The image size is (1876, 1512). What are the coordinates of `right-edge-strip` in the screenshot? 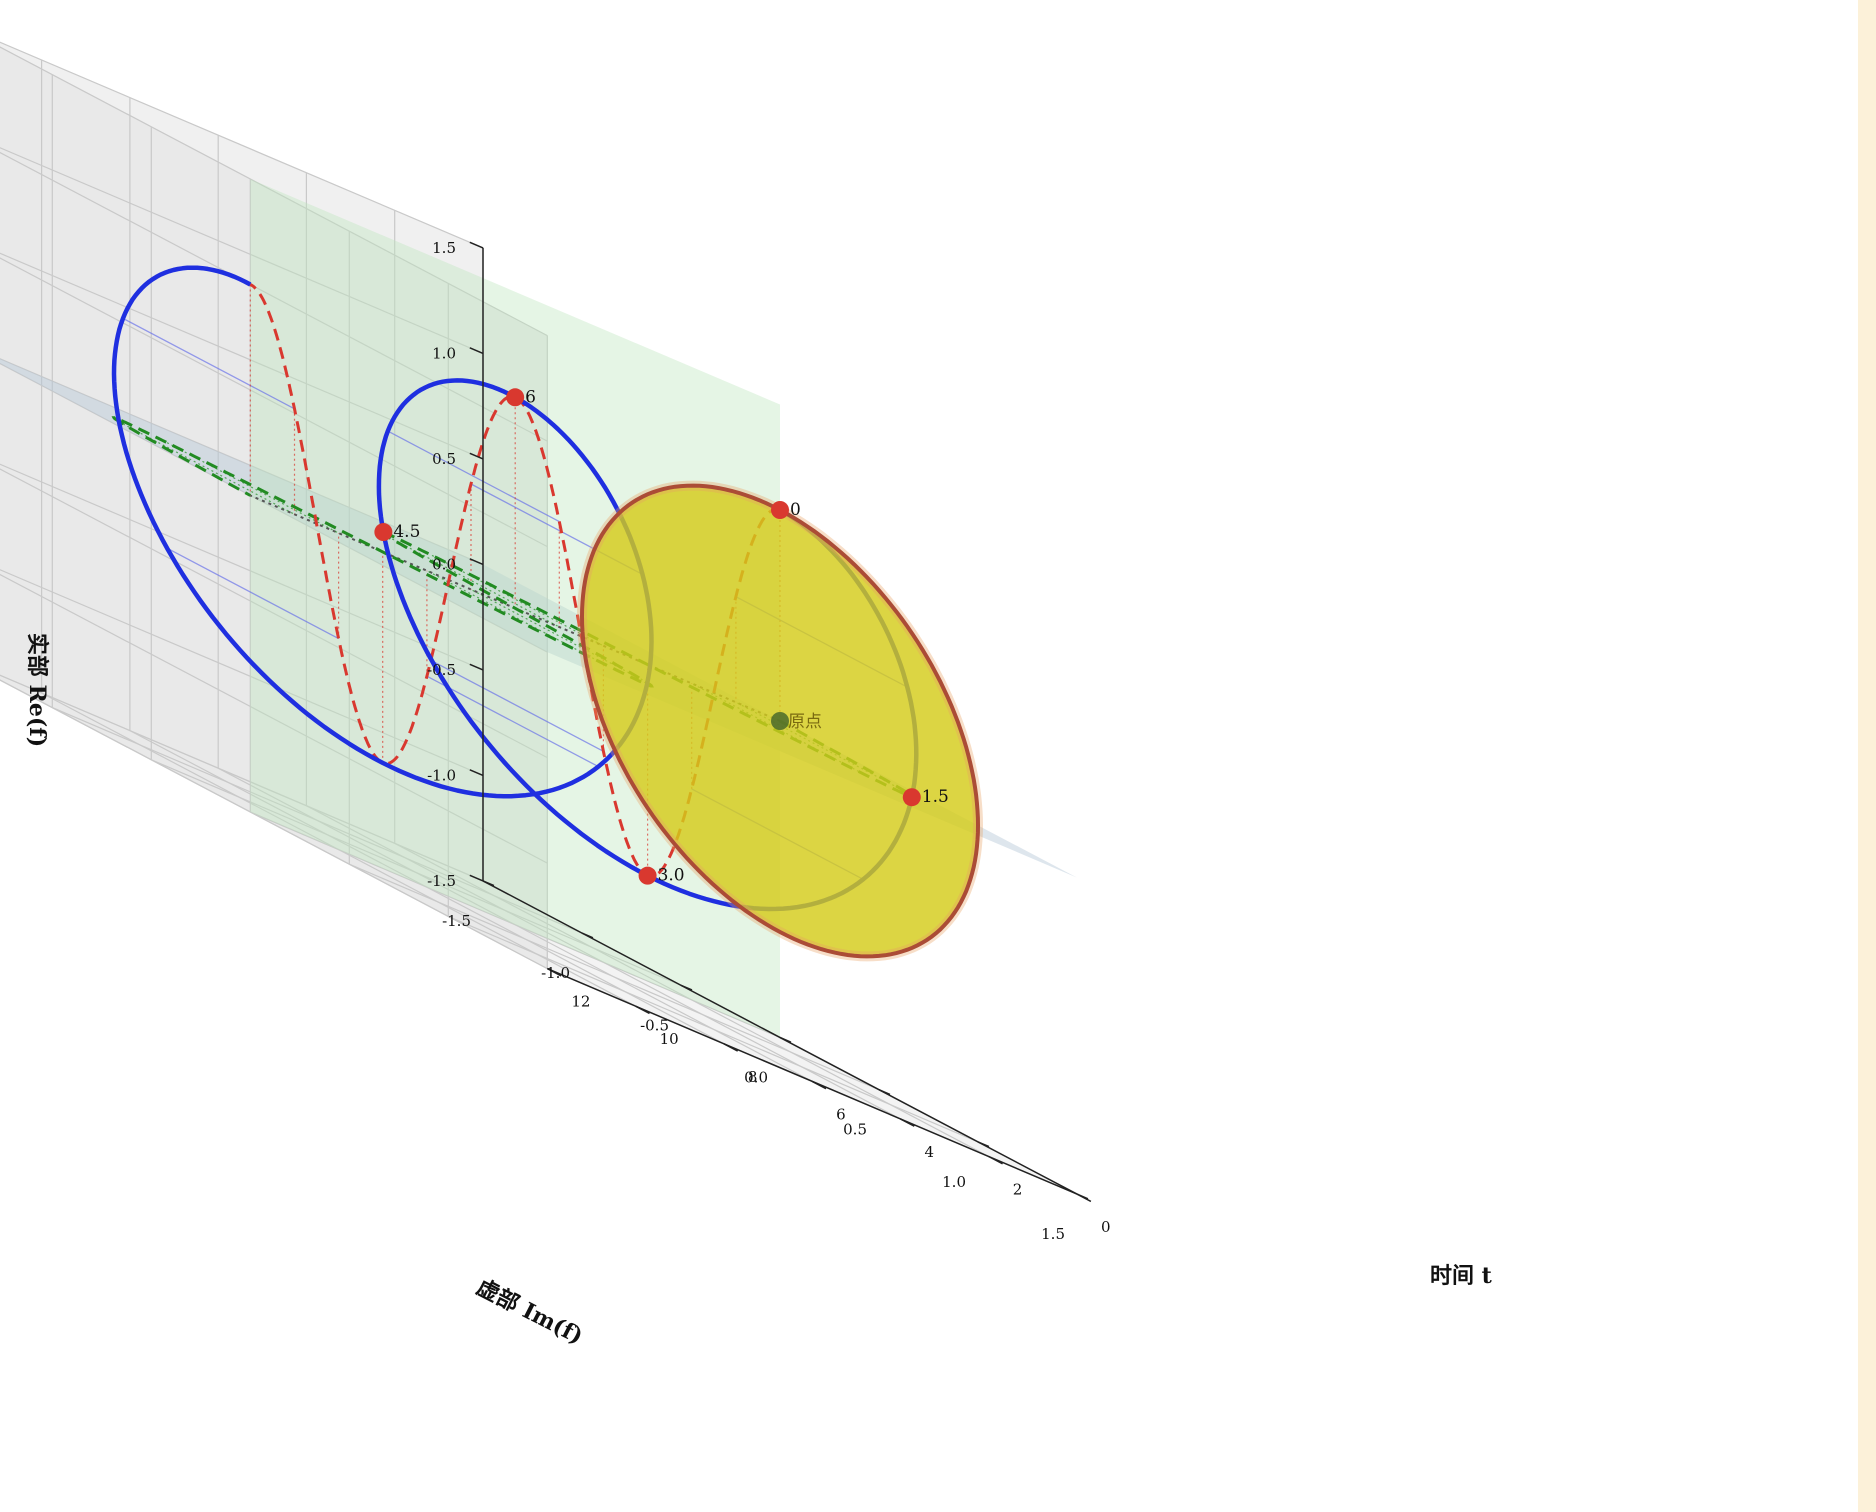 It's located at (1867, 756).